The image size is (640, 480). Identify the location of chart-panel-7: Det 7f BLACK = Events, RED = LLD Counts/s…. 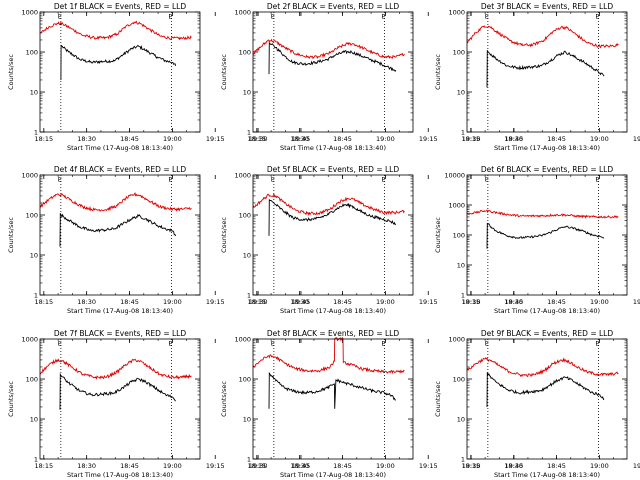
(158, 404).